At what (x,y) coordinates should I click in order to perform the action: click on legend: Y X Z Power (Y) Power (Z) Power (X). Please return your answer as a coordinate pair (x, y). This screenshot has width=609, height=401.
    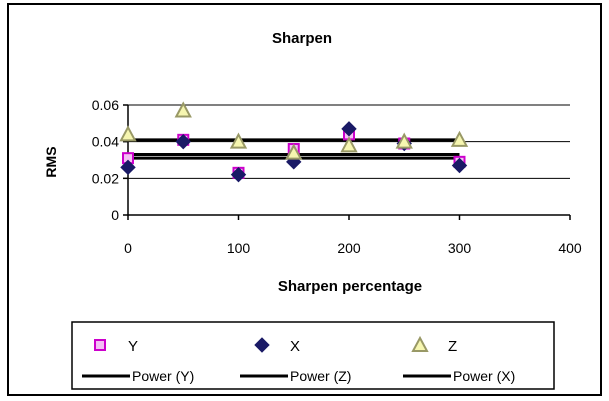
    Looking at the image, I should click on (313, 355).